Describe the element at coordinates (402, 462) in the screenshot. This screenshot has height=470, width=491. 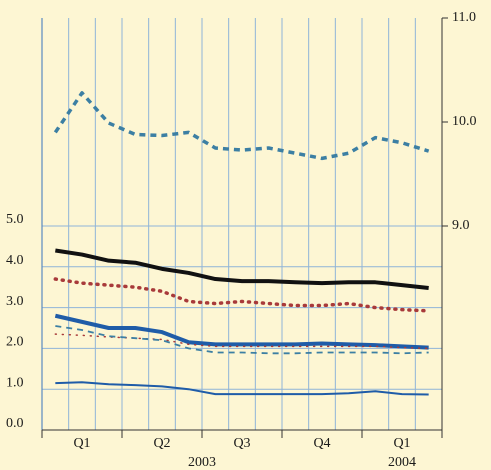
I see `year-label: 2004` at that location.